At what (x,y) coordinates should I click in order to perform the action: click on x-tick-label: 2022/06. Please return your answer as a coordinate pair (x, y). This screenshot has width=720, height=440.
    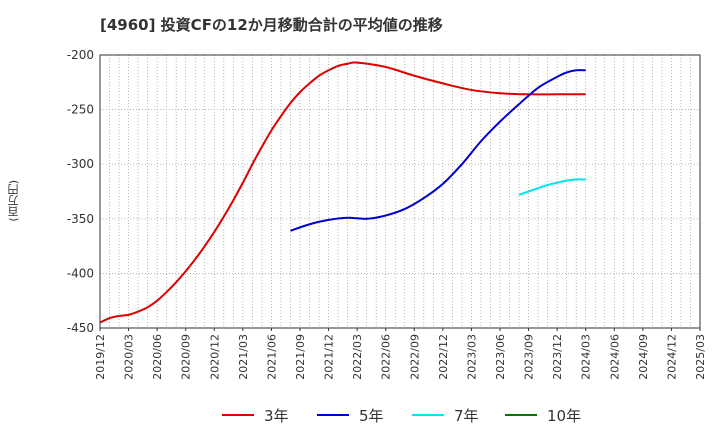
    Looking at the image, I should click on (386, 357).